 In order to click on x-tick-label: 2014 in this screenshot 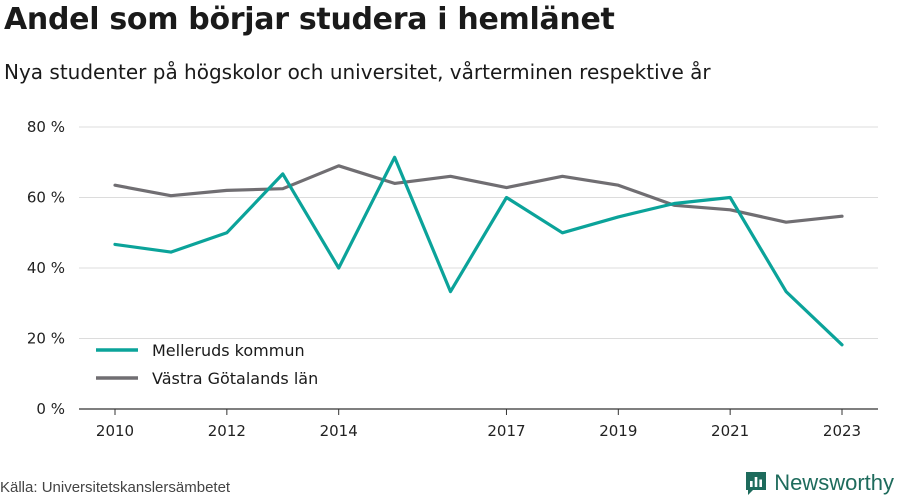, I will do `click(339, 431)`.